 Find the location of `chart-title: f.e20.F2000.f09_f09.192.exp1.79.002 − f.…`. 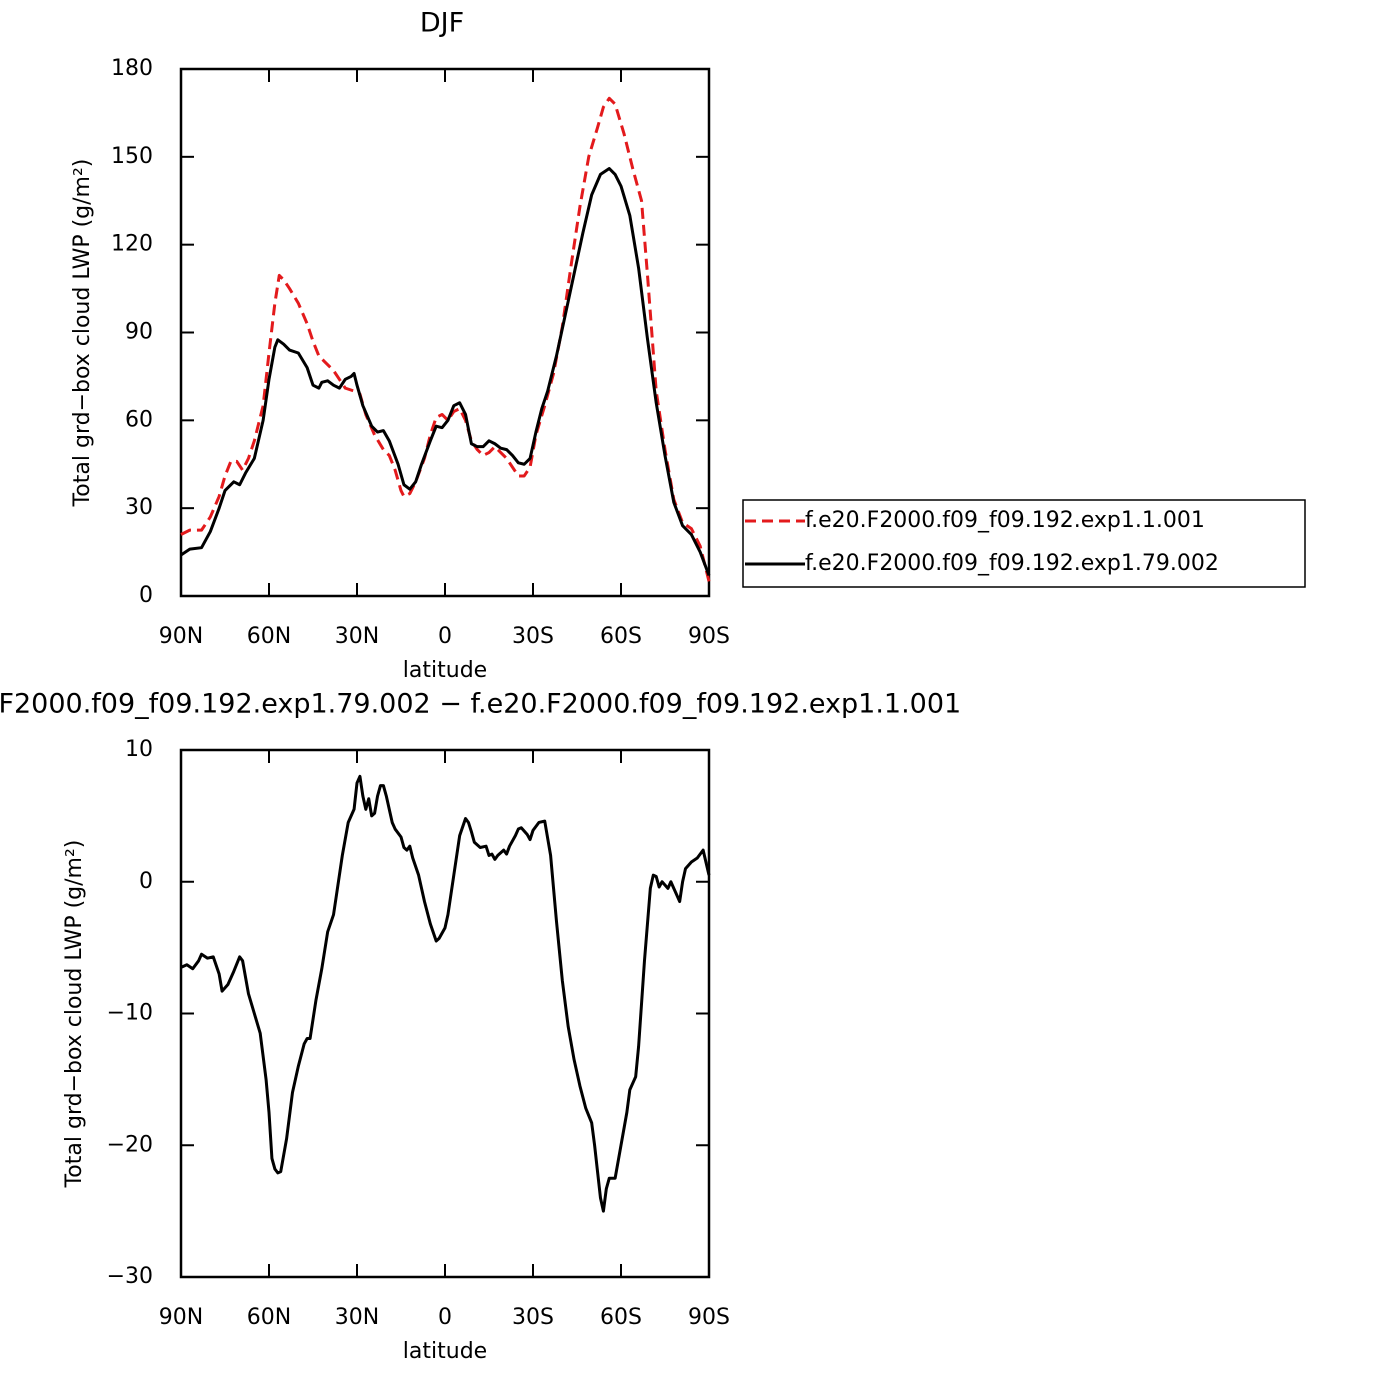

chart-title: f.e20.F2000.f09_f09.192.exp1.79.002 − f.… is located at coordinates (480, 704).